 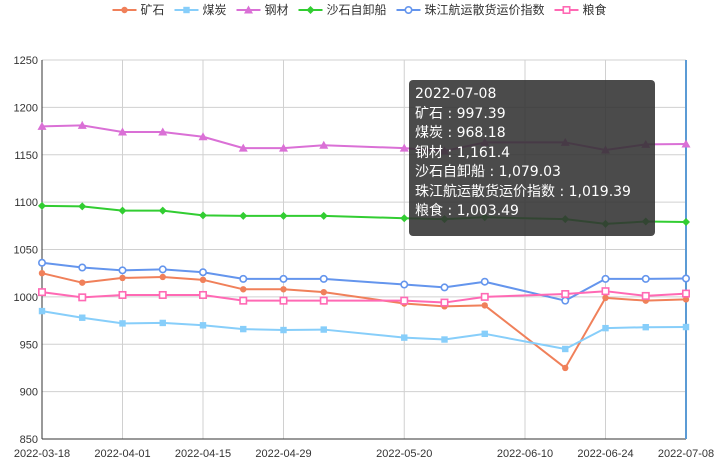 I want to click on legend: 矿石 煤炭 钢材 沙石自卸船 珠江航运散货运价指数 粮食, so click(x=359, y=9).